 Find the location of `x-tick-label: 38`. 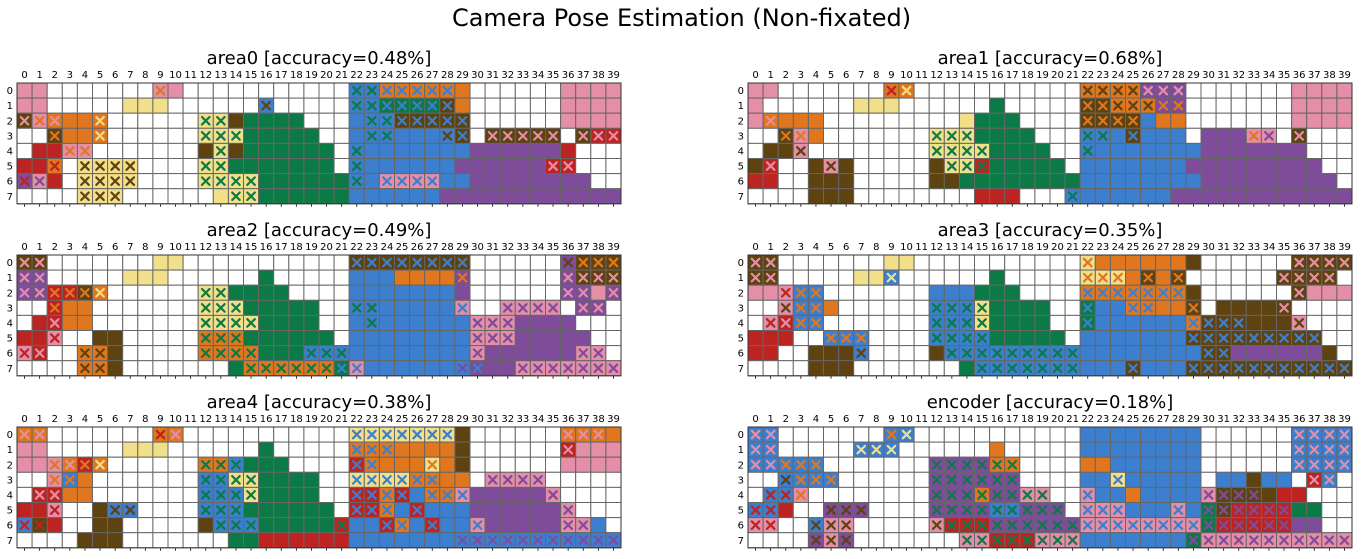

x-tick-label: 38 is located at coordinates (598, 247).